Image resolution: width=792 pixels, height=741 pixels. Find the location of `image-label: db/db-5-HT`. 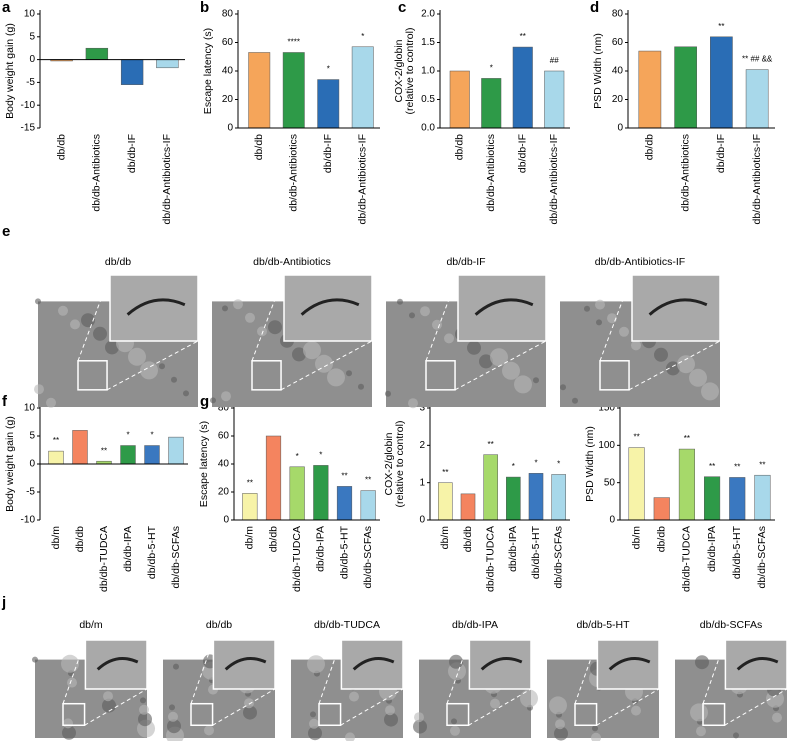

image-label: db/db-5-HT is located at coordinates (603, 625).